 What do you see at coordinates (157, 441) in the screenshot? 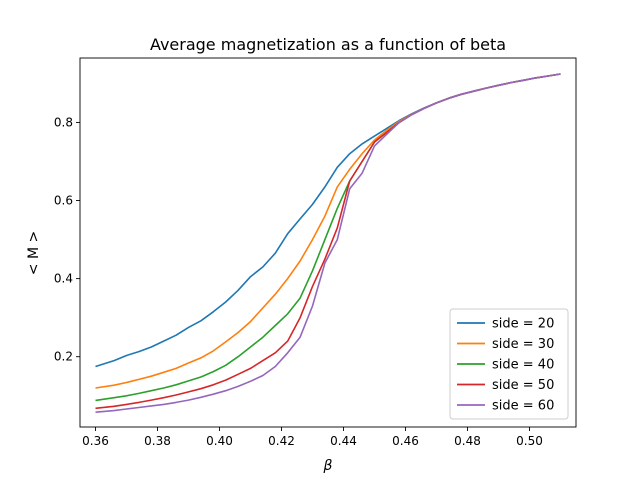
I see `x-tick-label: 0.38` at bounding box center [157, 441].